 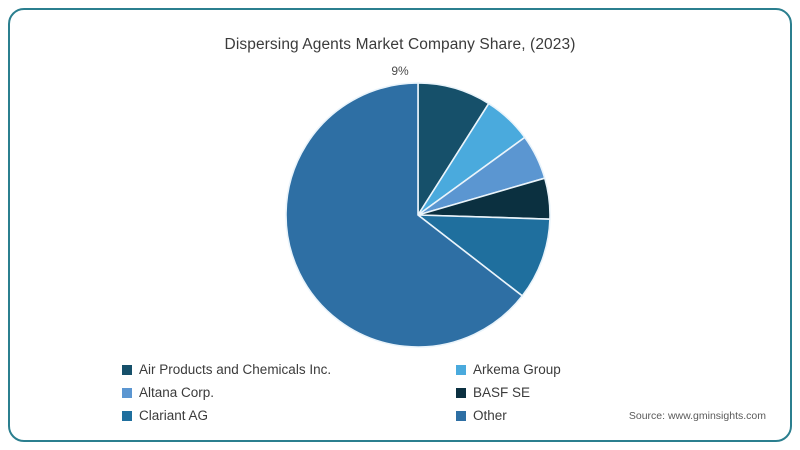 I want to click on legend-item-label: Other, so click(x=490, y=415).